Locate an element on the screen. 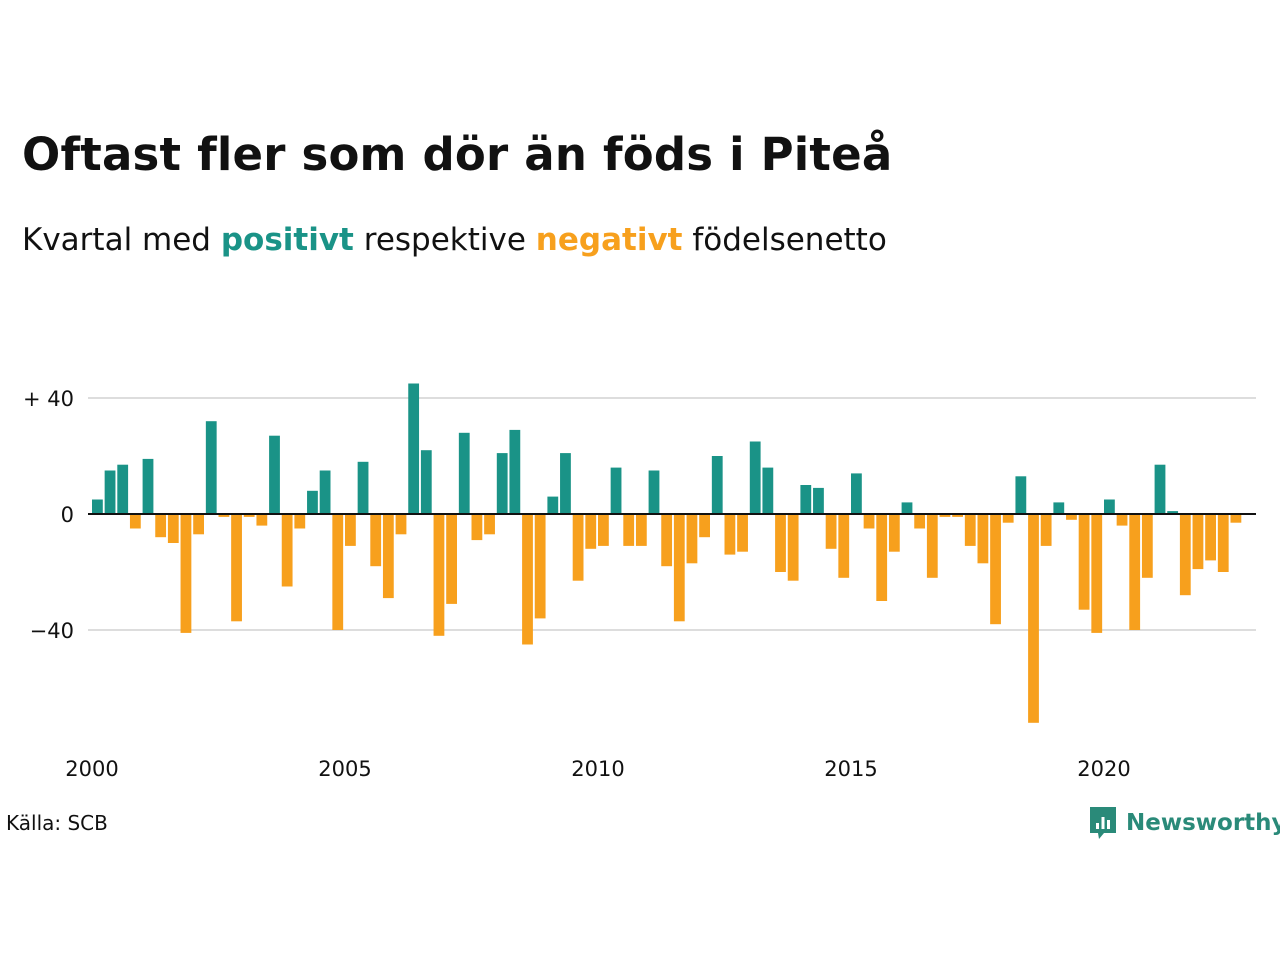  x-tick-label: 2015 is located at coordinates (850, 769).